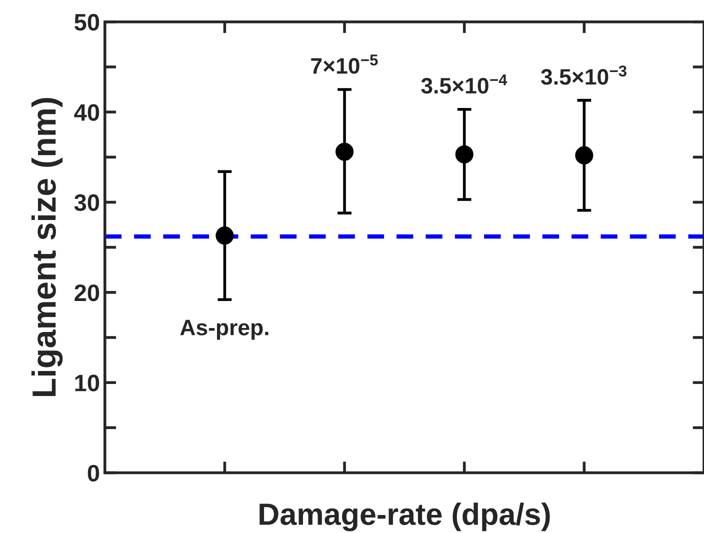 The width and height of the screenshot is (704, 533). What do you see at coordinates (405, 517) in the screenshot?
I see `x-axis-title: Damage-rate (dpa/s)` at bounding box center [405, 517].